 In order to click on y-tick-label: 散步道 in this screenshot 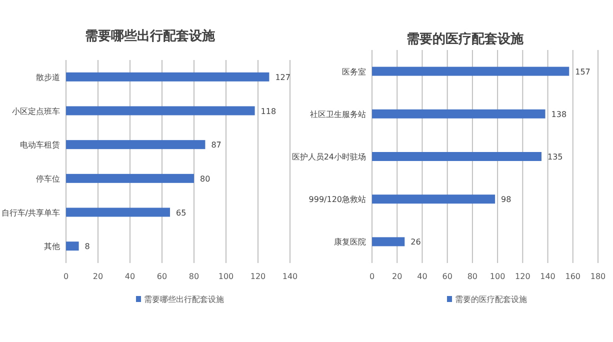, I will do `click(48, 77)`.